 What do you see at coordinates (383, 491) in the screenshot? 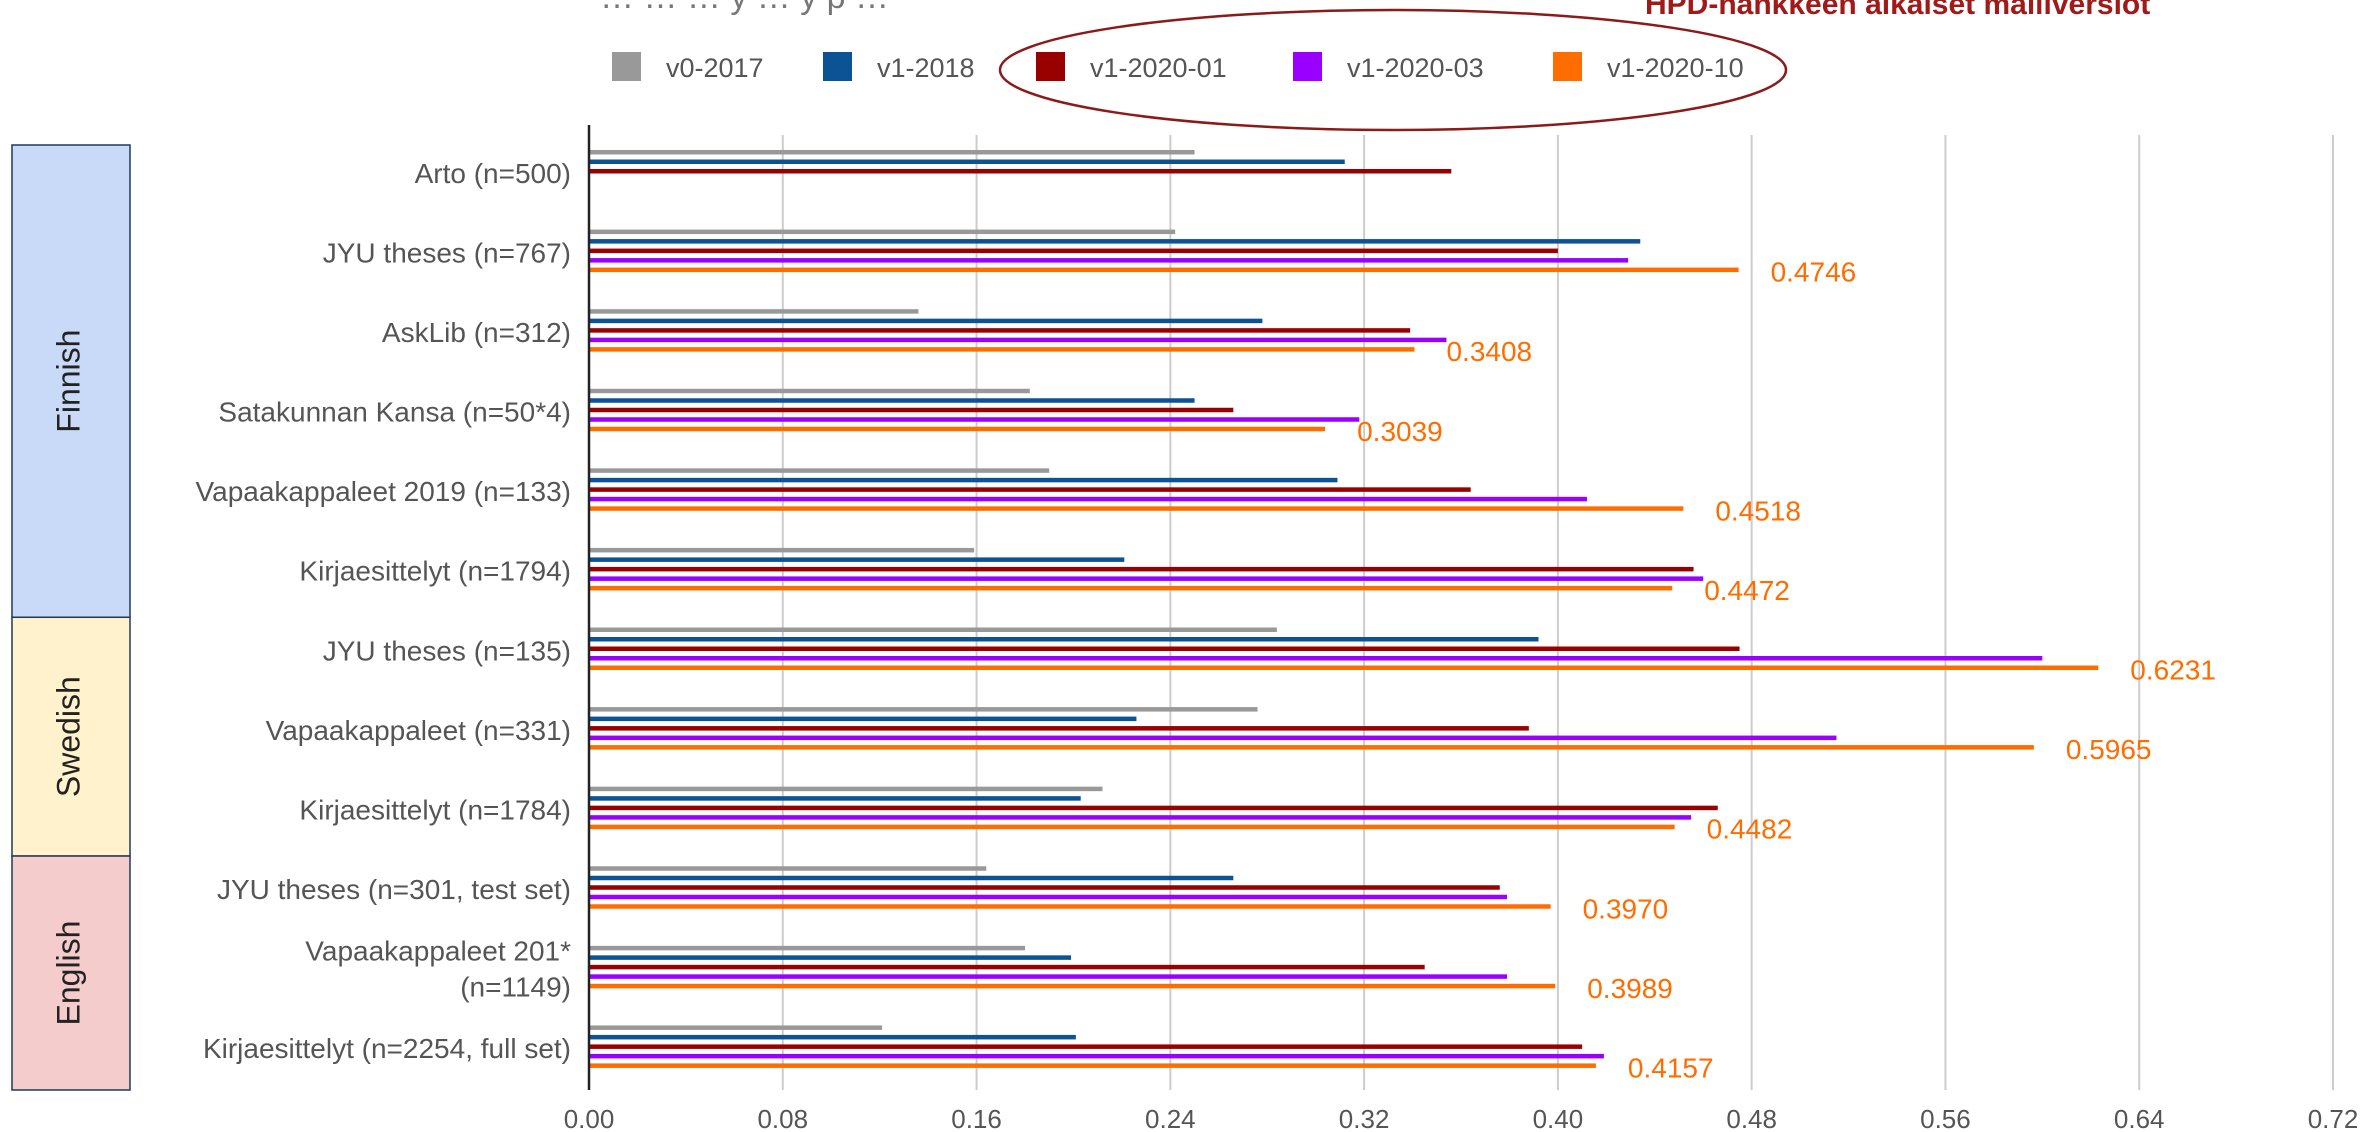
I see `category-label: Vapaakappaleet 2019 (n=133)` at bounding box center [383, 491].